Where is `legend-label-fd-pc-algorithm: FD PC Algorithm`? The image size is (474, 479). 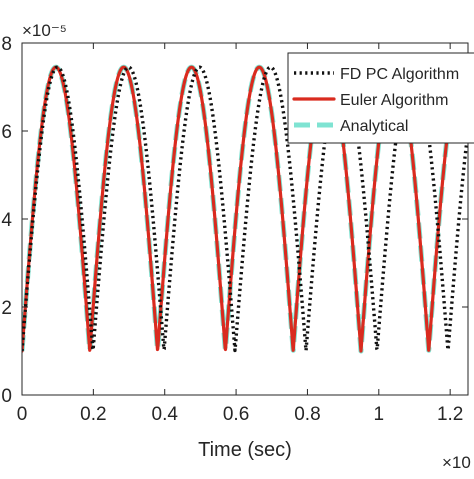 legend-label-fd-pc-algorithm: FD PC Algorithm is located at coordinates (399, 74).